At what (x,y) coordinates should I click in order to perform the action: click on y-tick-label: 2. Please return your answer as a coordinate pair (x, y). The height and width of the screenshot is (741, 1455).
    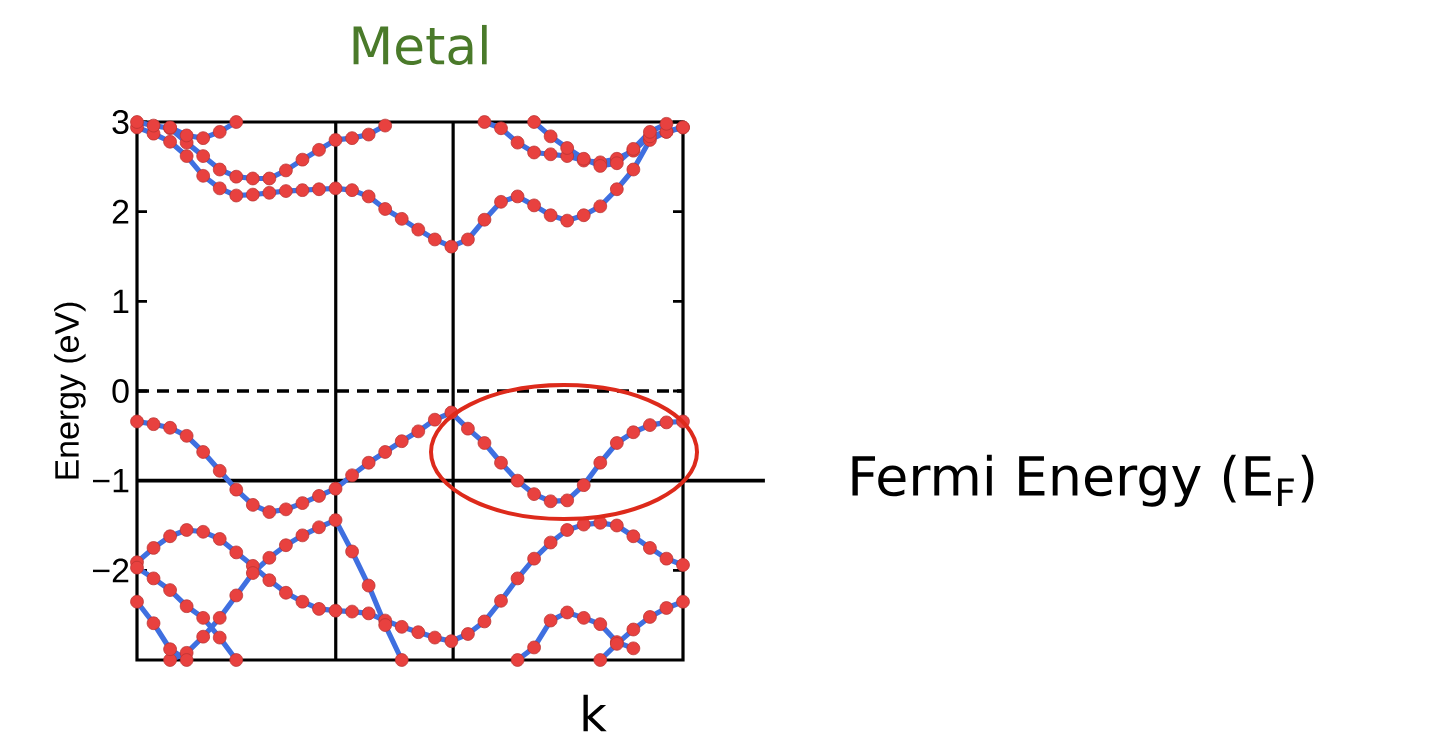
    Looking at the image, I should click on (120, 211).